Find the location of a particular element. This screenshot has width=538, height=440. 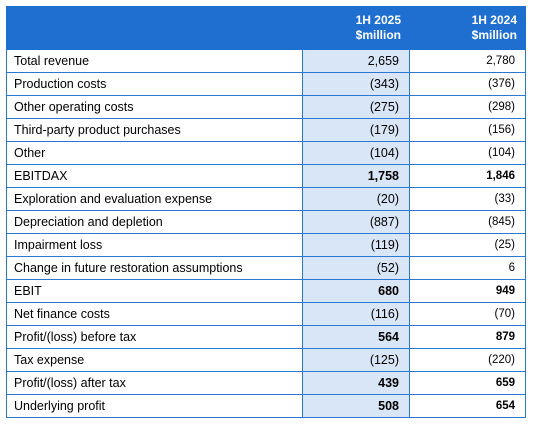

value-1h-2025: (125) is located at coordinates (356, 360).